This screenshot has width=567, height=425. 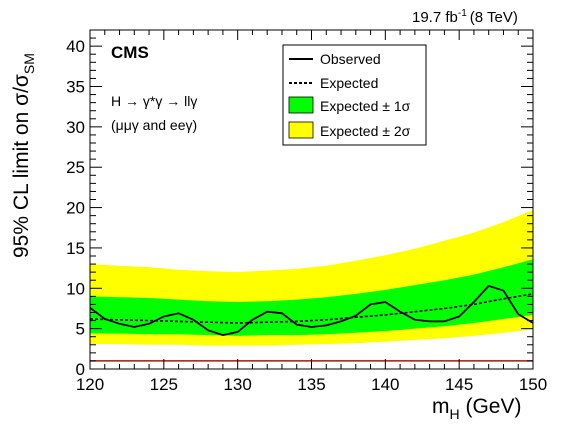 I want to click on x-tick-label: 140, so click(x=385, y=384).